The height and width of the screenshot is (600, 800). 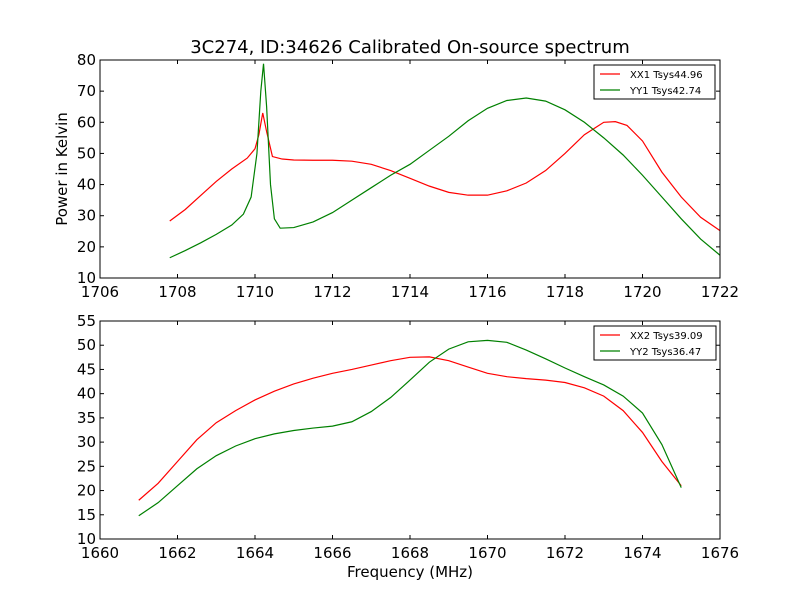 I want to click on x-tick-label: 1714, so click(x=410, y=292).